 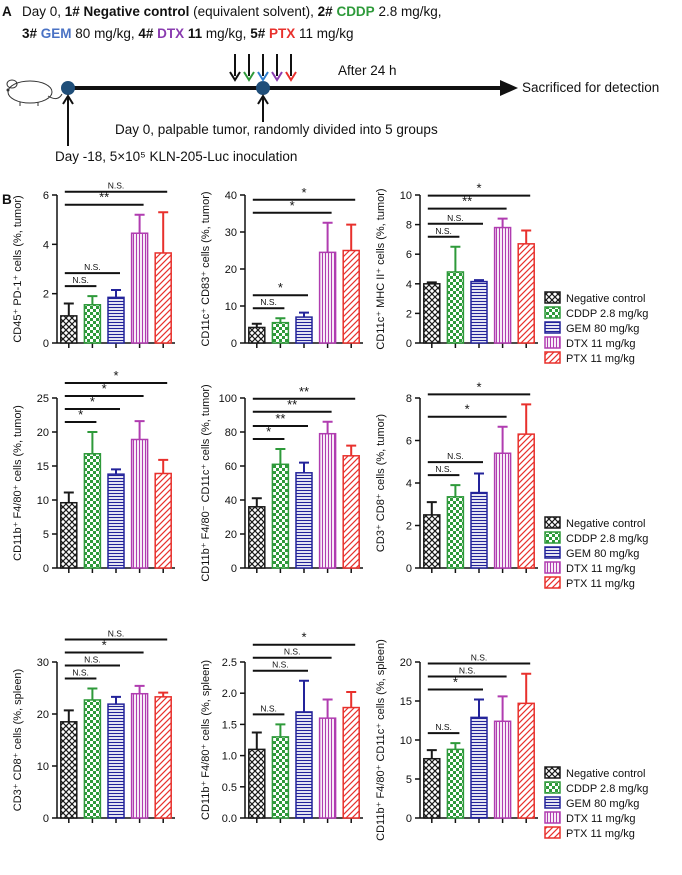 I want to click on y-axis-label: CD11b⁺ F4/80⁺ CD11c⁺ cells (%, spleen), so click(x=381, y=740).